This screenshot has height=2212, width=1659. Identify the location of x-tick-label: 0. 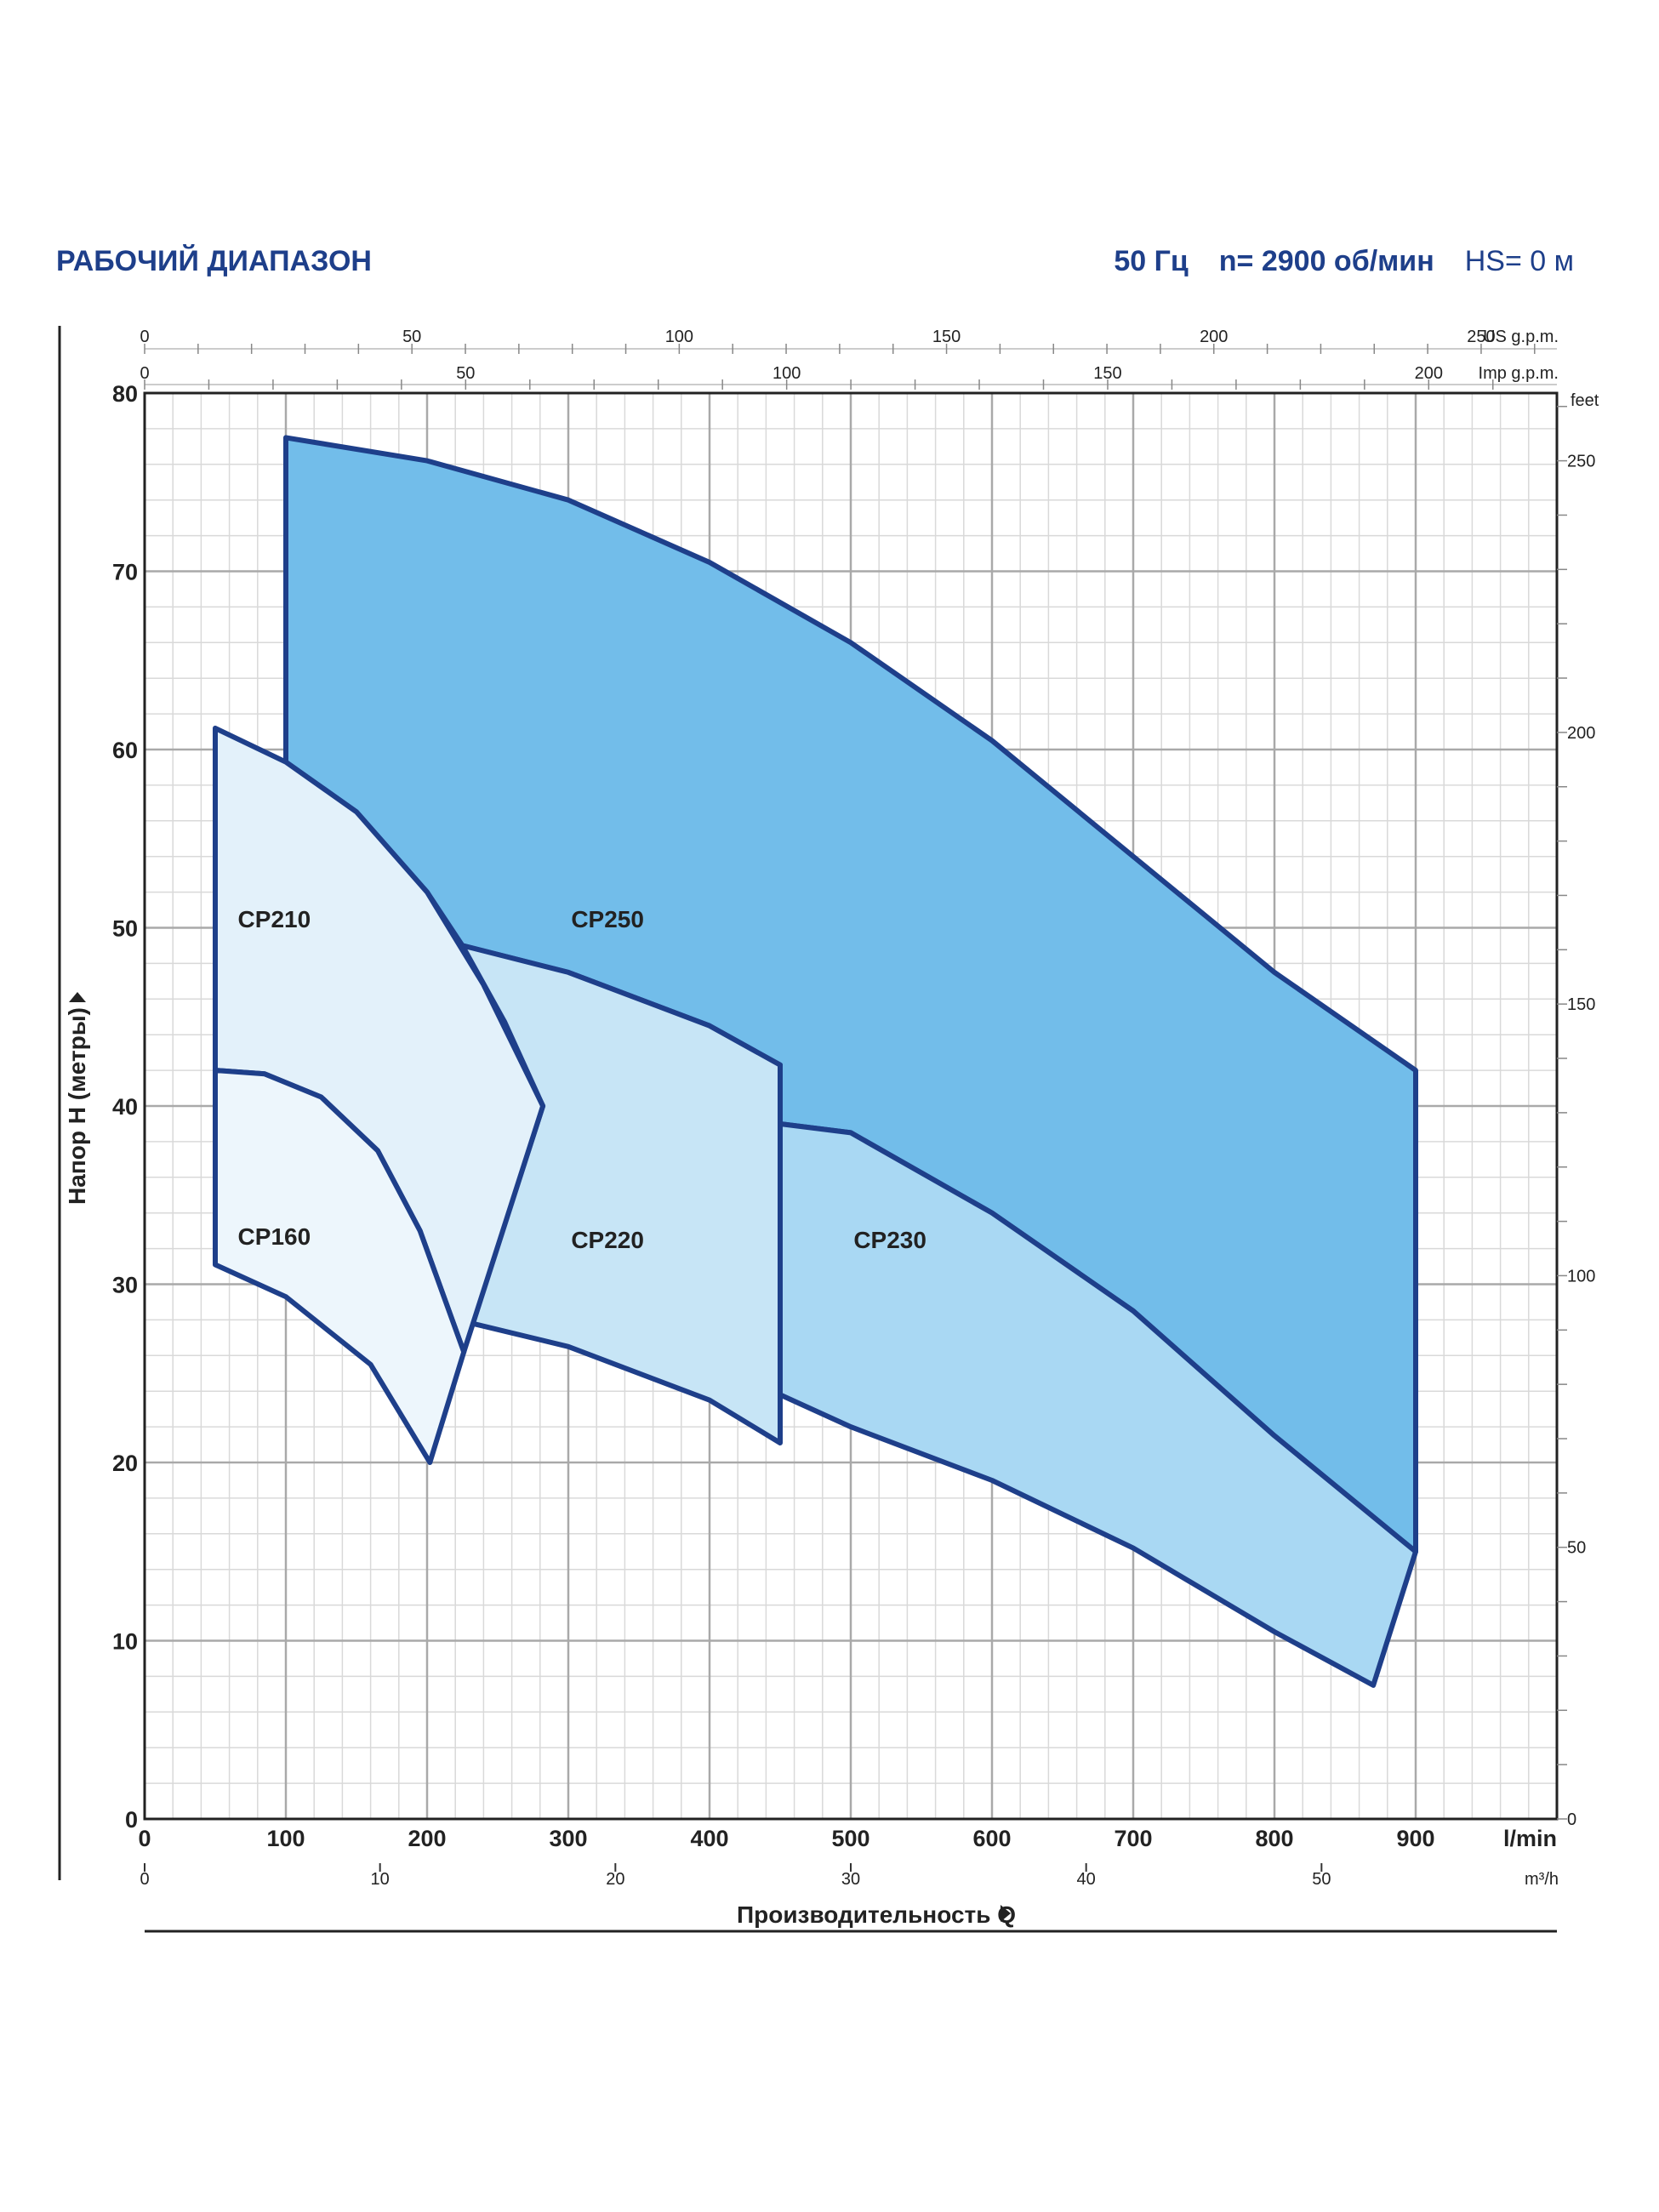
(144, 1838).